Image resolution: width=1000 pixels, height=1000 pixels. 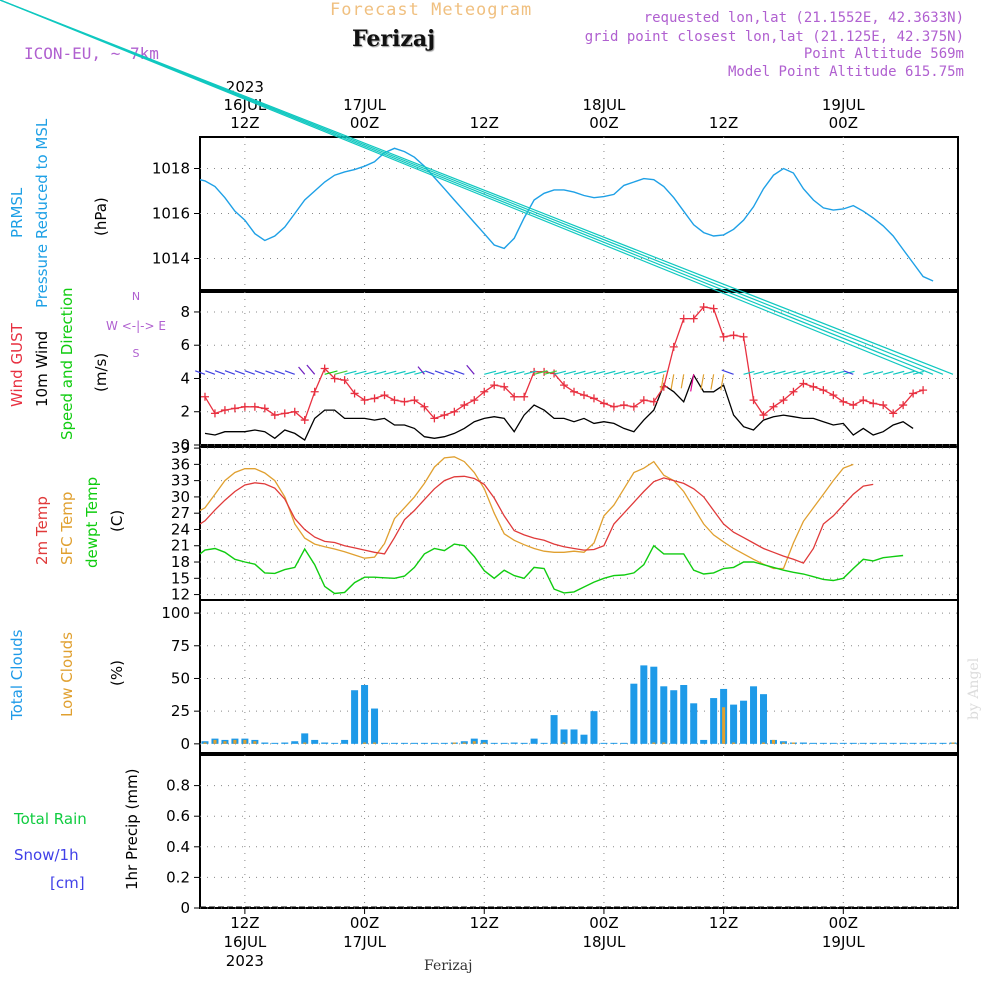 I want to click on low-cloud-label: Low Clouds, so click(x=67, y=674).